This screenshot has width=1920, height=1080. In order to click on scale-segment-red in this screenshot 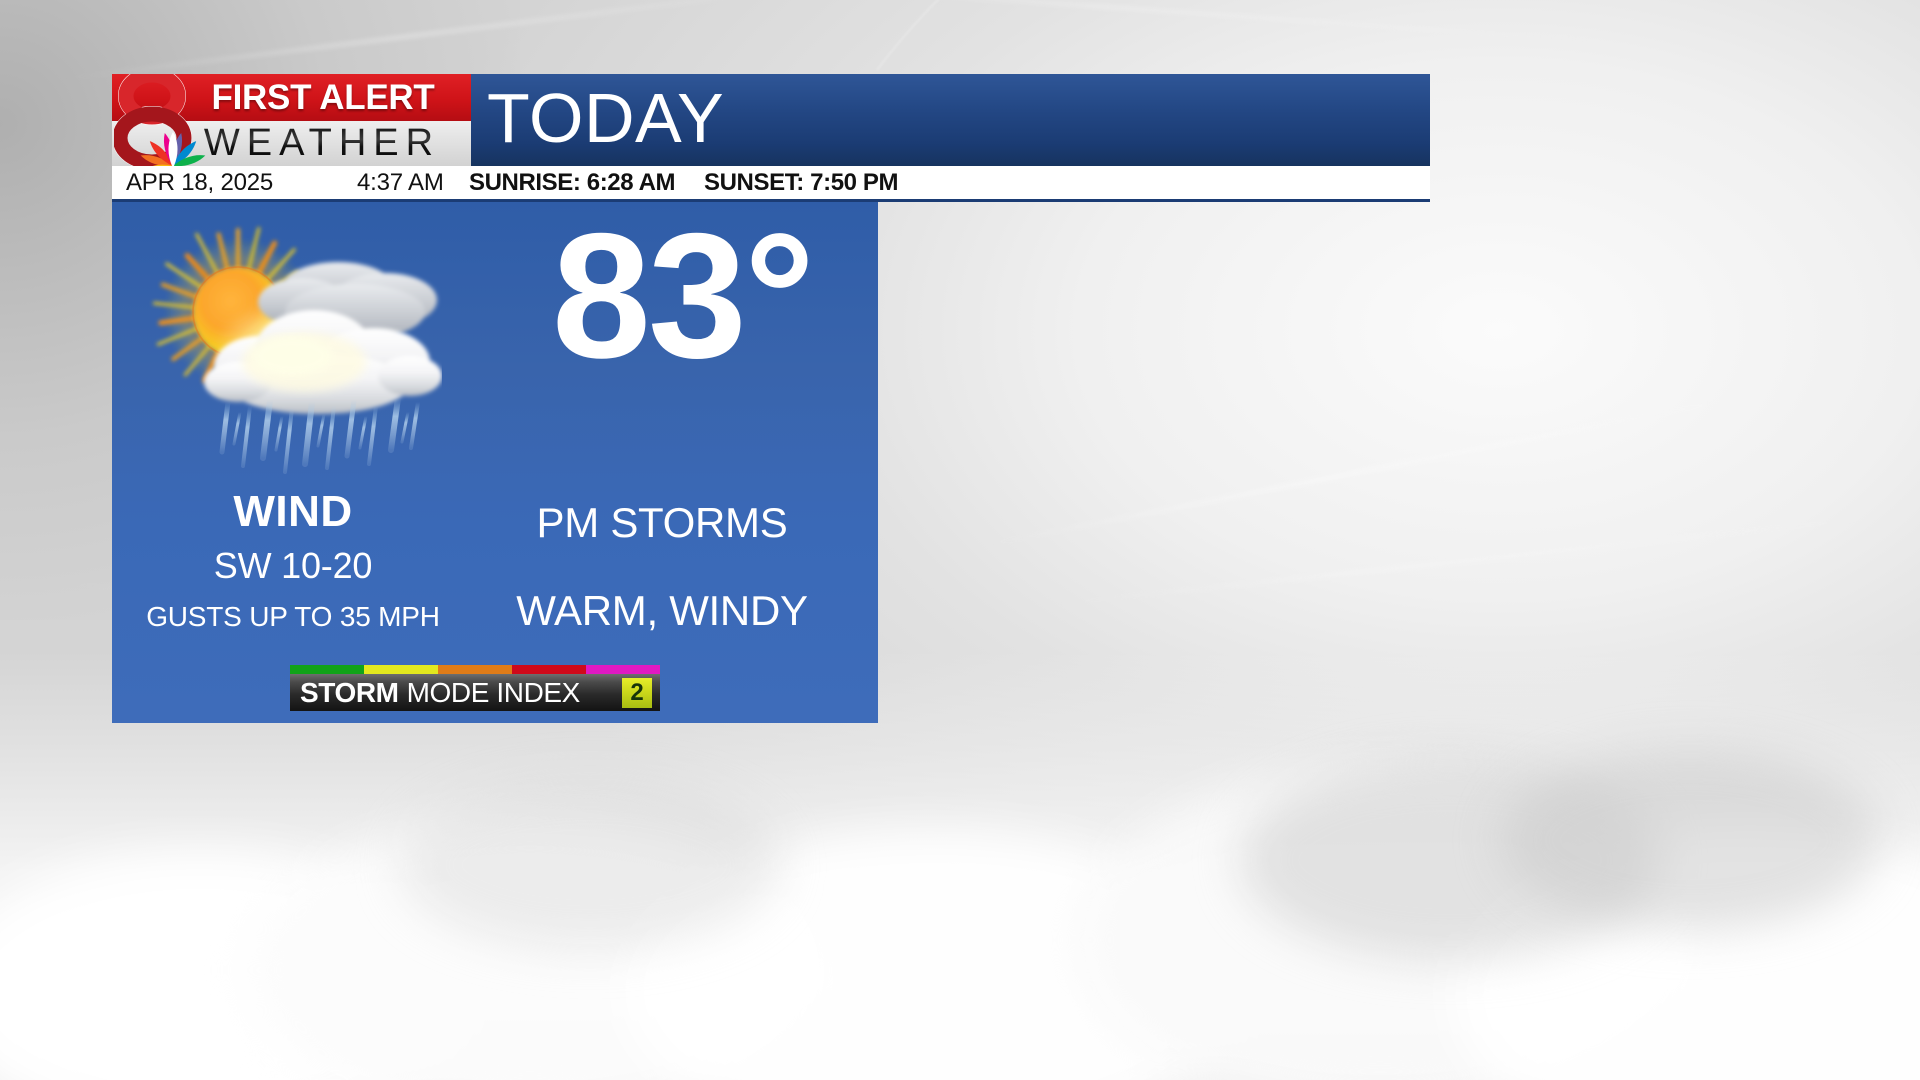, I will do `click(549, 669)`.